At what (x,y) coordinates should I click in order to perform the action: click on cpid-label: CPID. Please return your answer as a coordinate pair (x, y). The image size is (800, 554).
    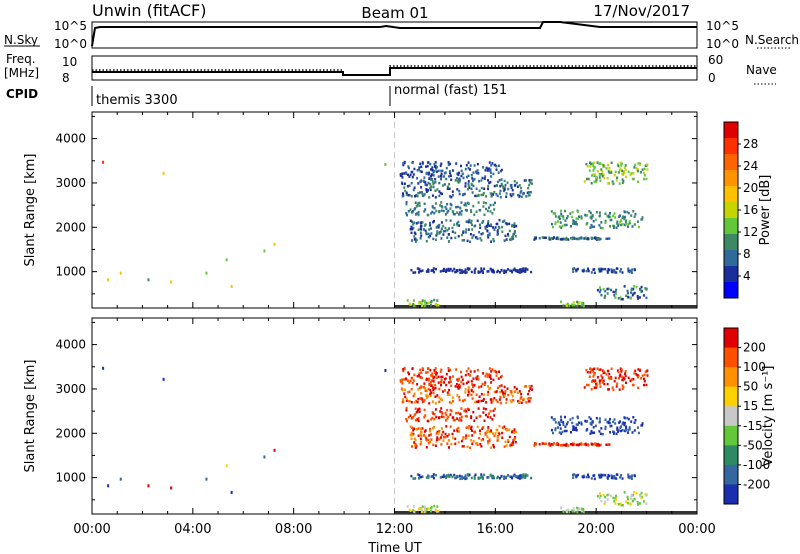
    Looking at the image, I should click on (22, 94).